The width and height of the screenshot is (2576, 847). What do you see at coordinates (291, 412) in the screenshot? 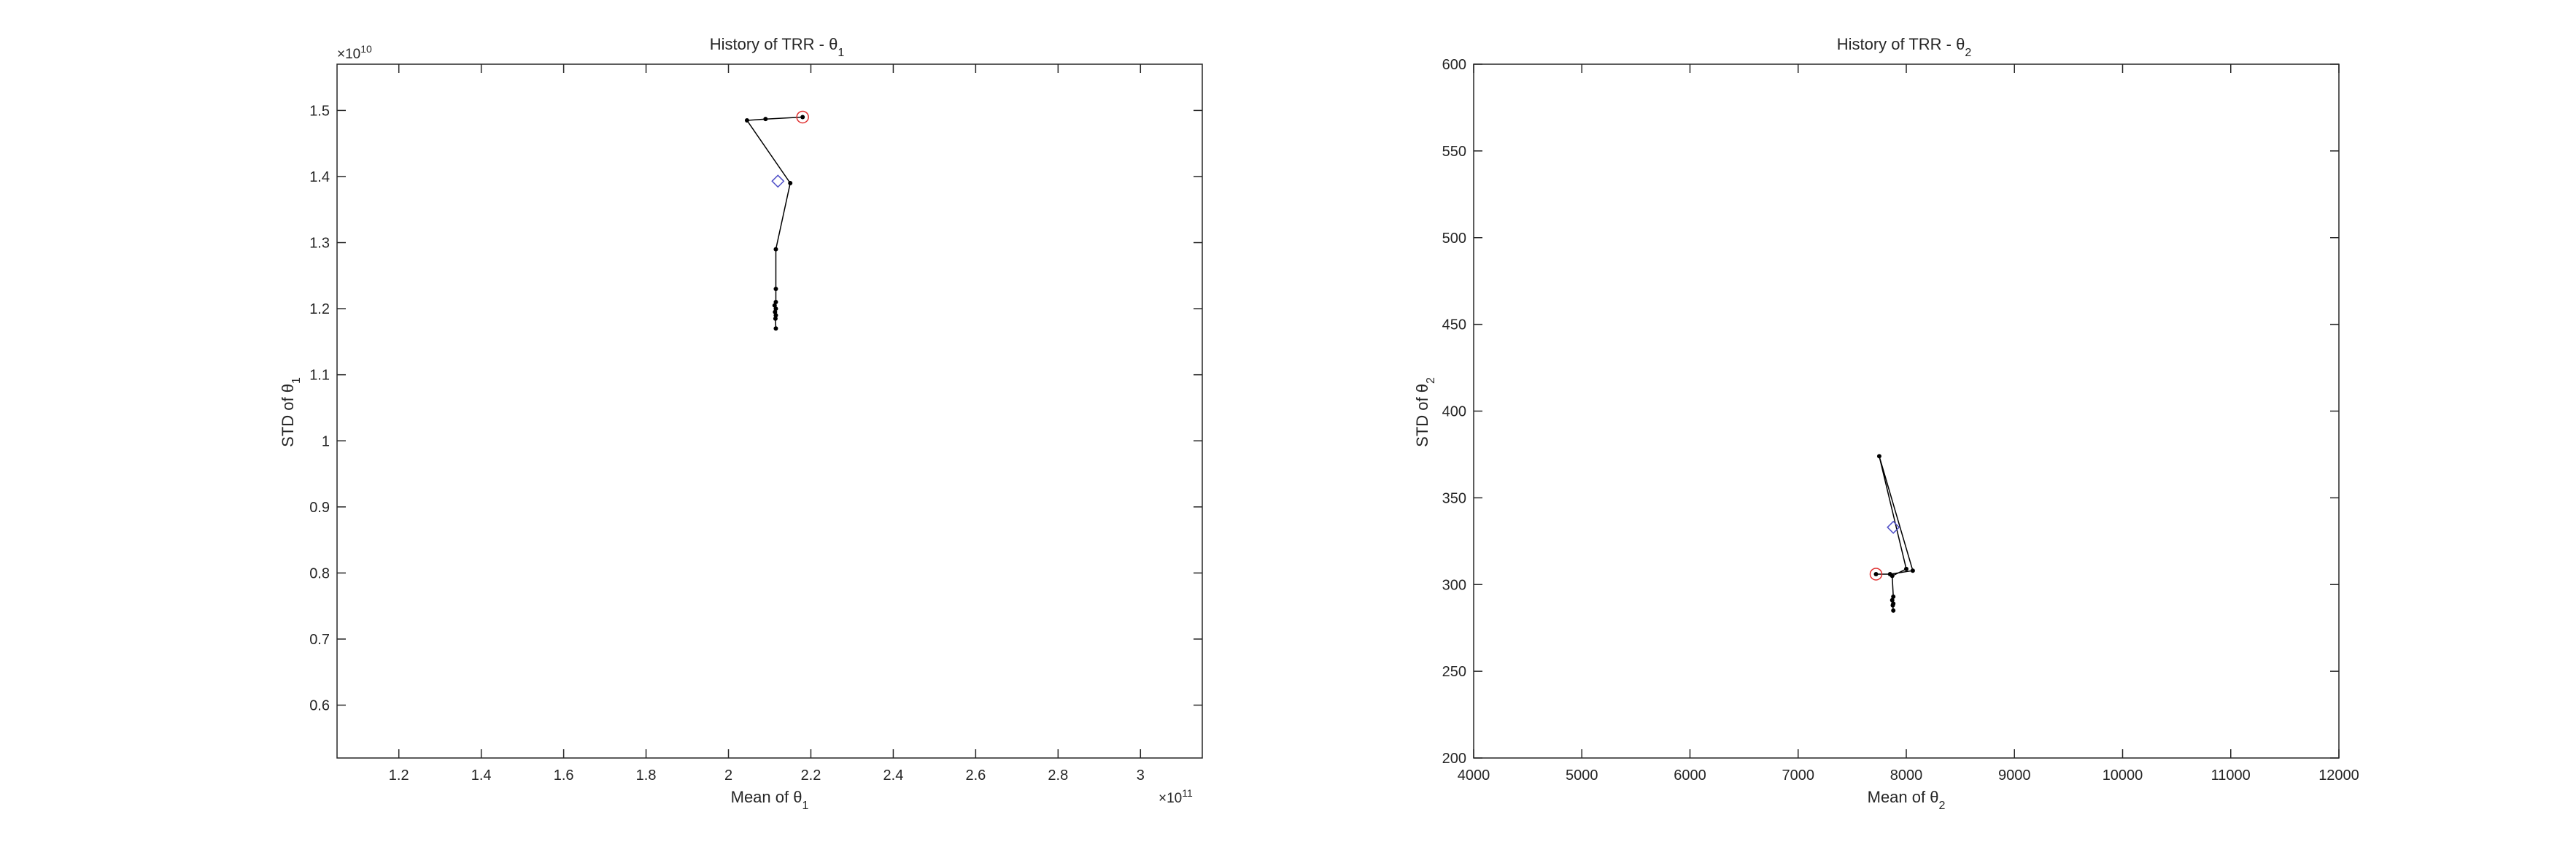
I see `panel-theta1-ylabel: STD of θ1` at bounding box center [291, 412].